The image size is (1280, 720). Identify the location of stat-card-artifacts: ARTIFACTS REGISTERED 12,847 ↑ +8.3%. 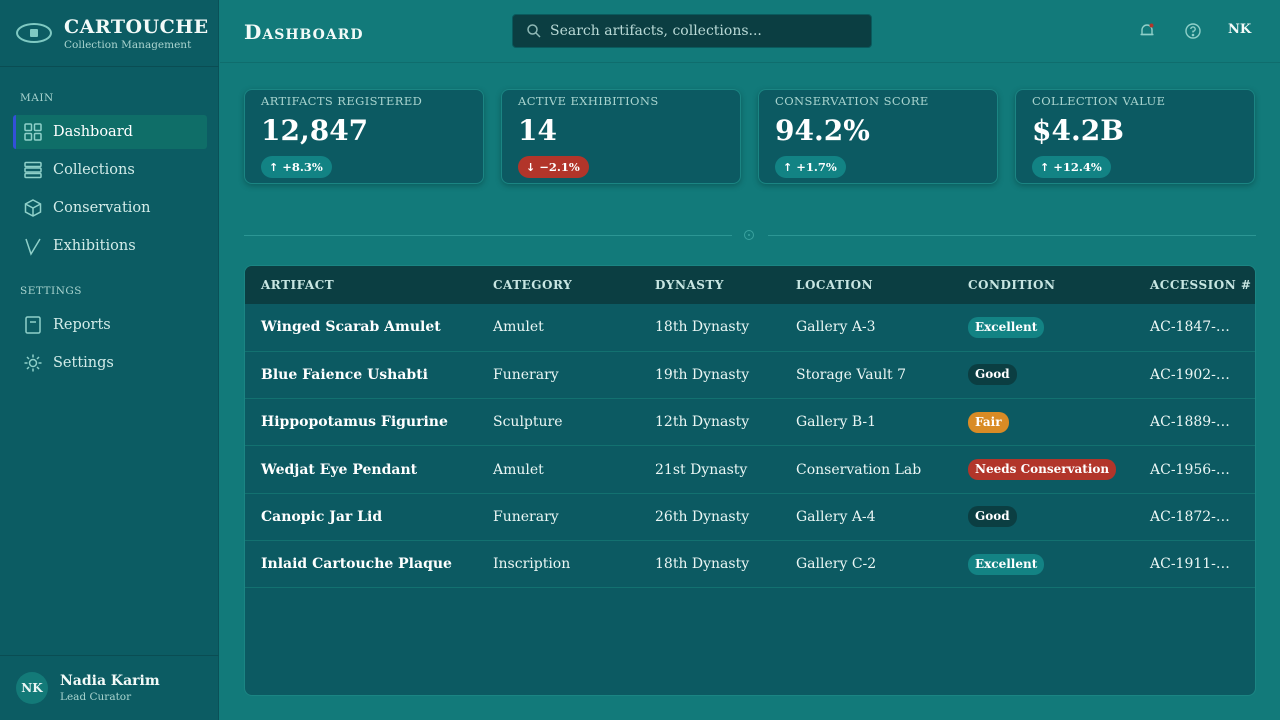
(364, 136).